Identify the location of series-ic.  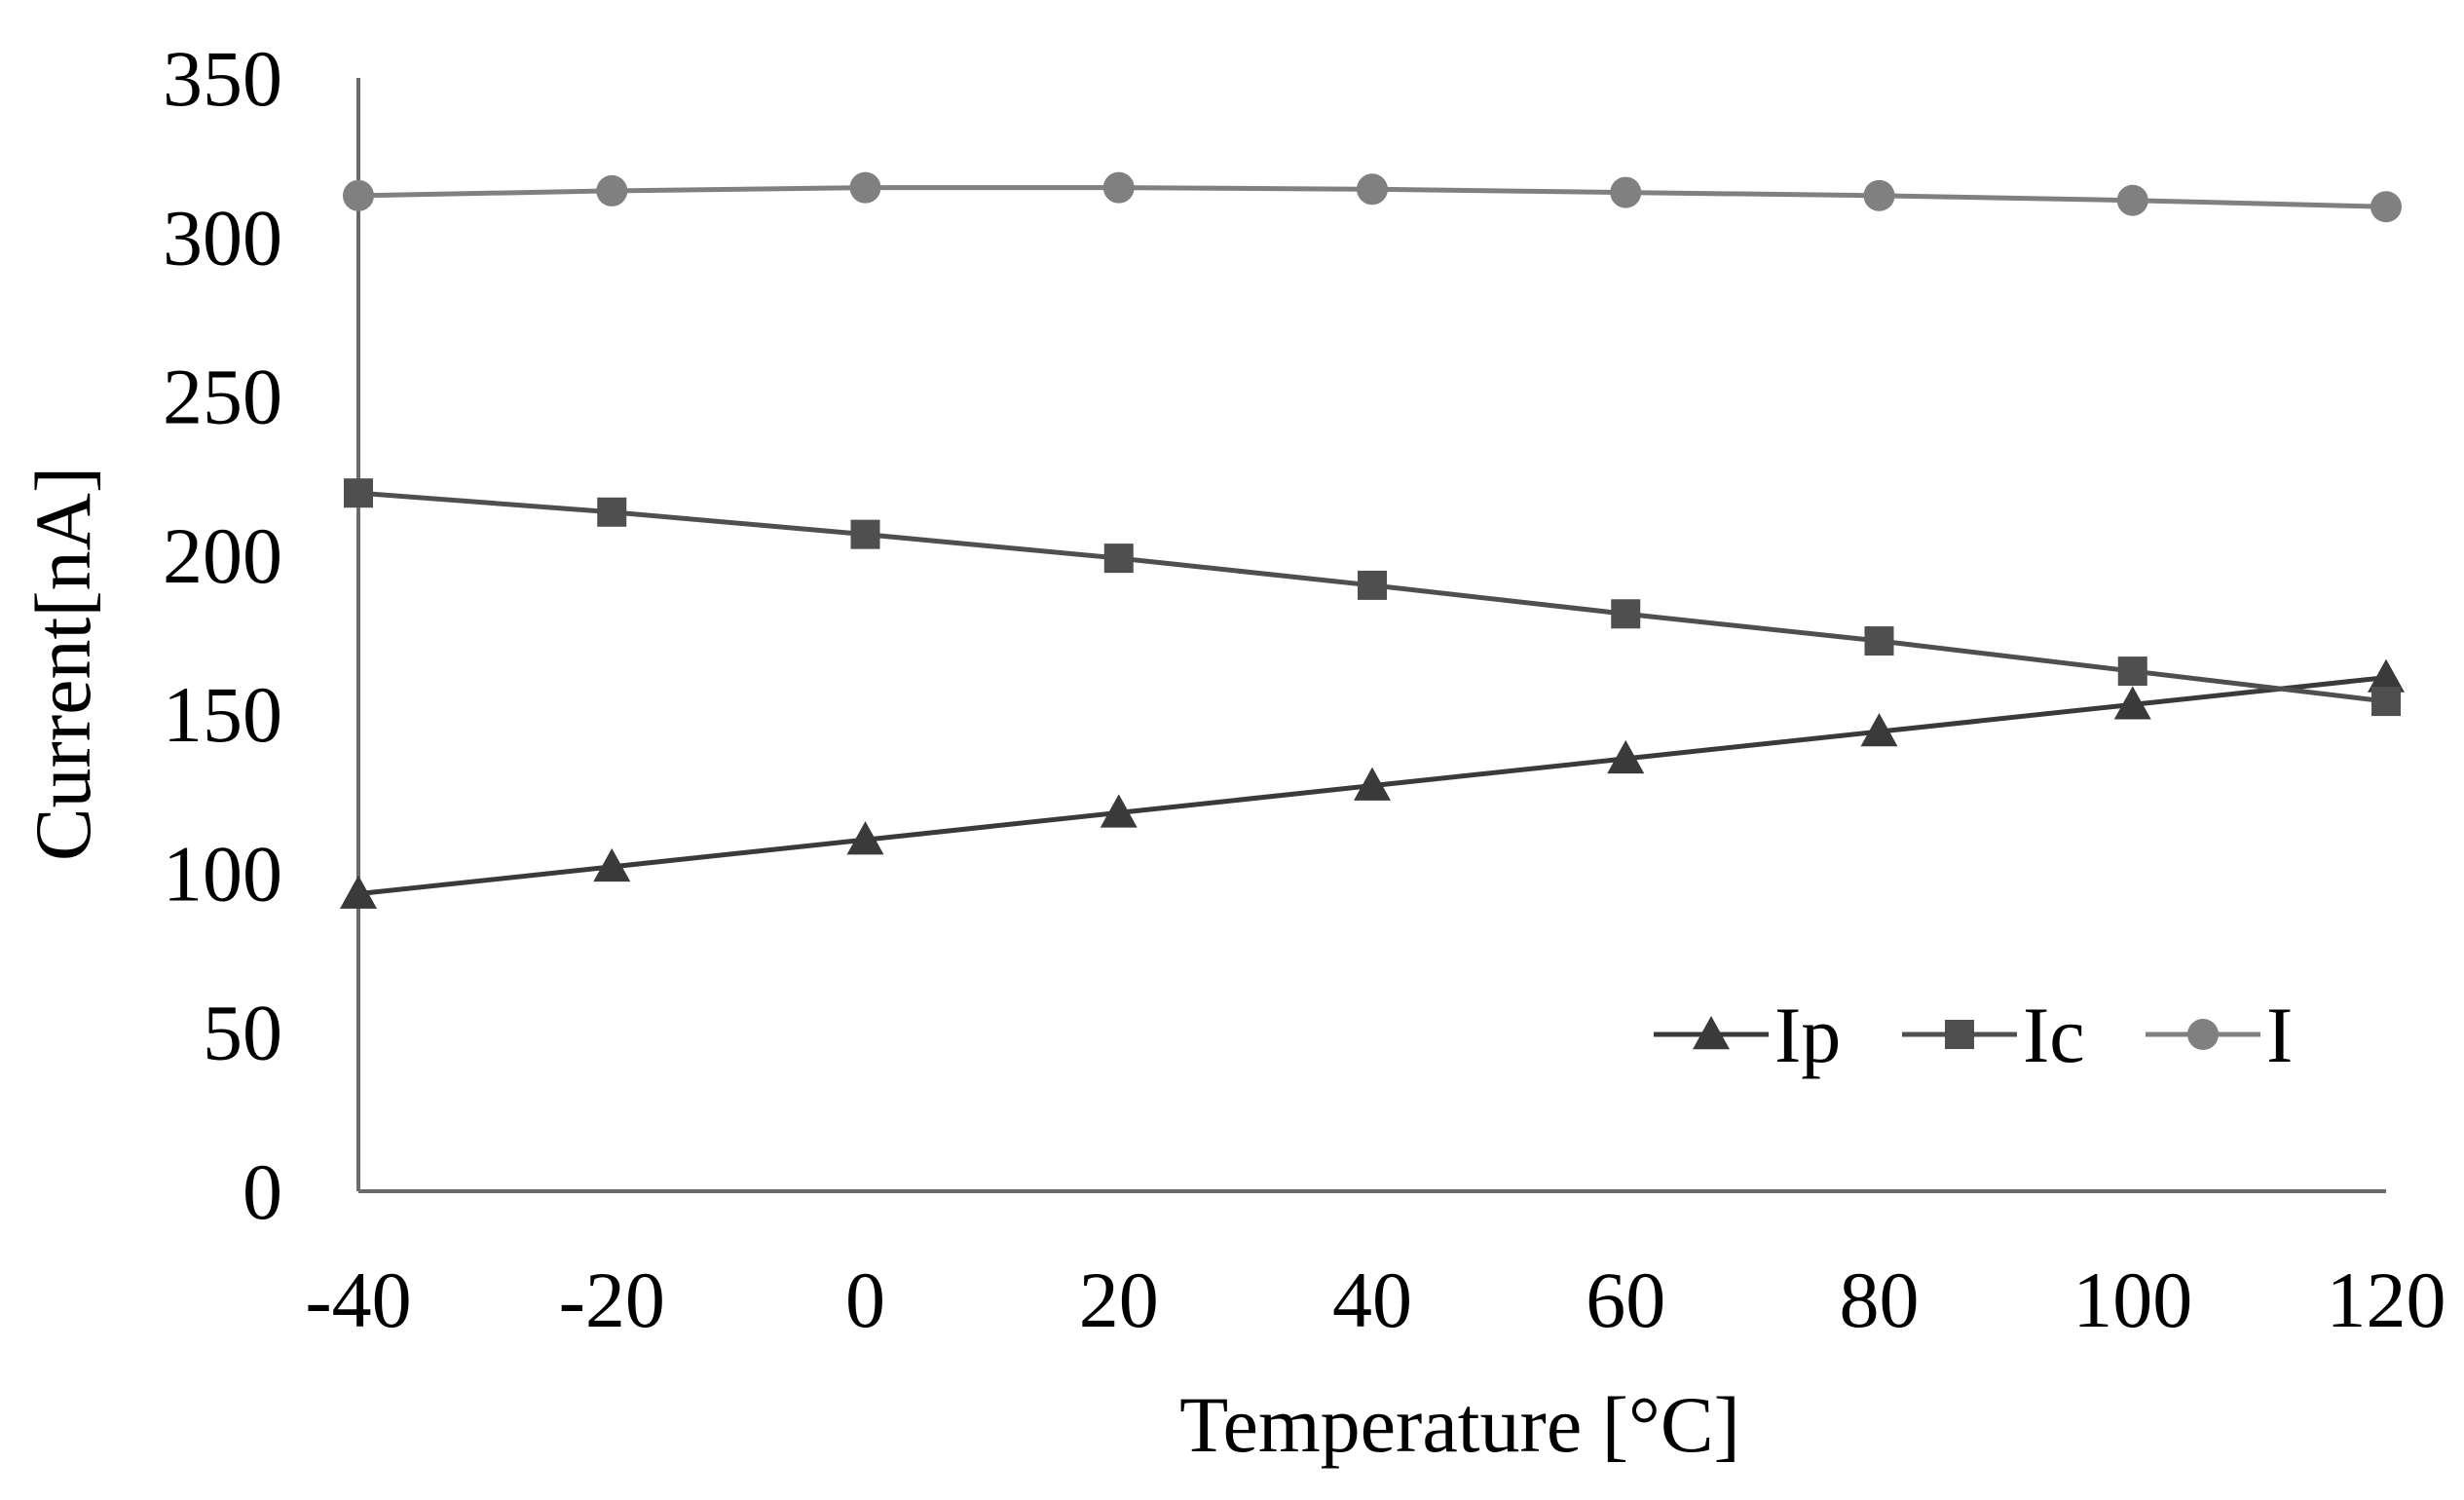
(1372, 597).